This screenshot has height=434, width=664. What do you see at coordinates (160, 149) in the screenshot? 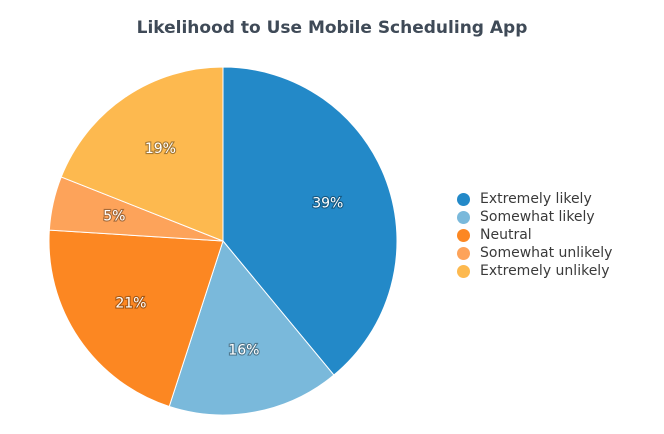
I see `slice-percent-label: 19%` at bounding box center [160, 149].